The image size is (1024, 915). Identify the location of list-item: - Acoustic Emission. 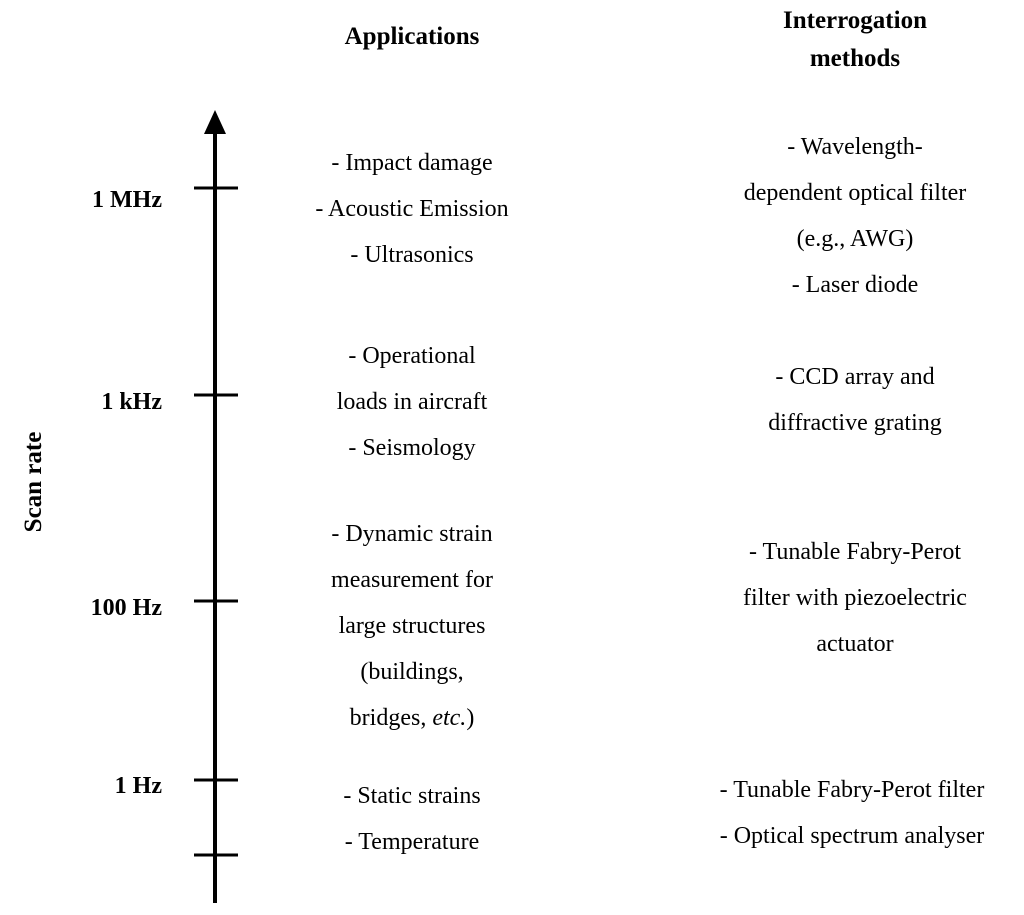
(412, 209).